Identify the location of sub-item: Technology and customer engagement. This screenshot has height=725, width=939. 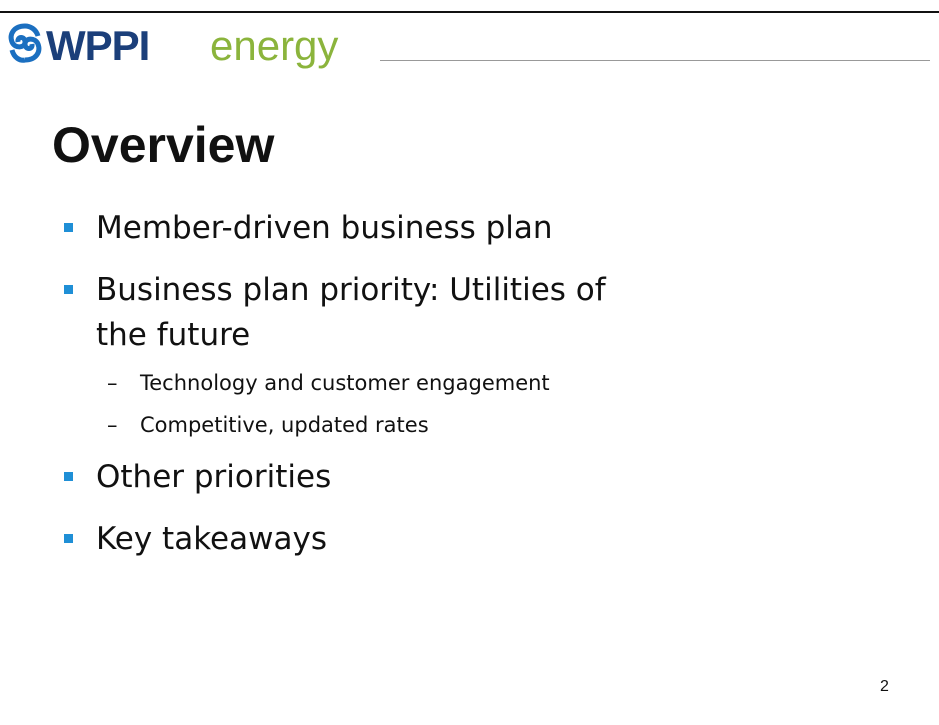
(406, 383).